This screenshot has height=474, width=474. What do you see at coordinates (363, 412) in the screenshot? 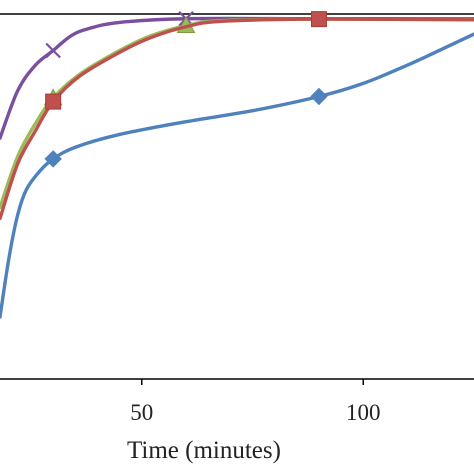
I see `x-tick-label: 100` at bounding box center [363, 412].